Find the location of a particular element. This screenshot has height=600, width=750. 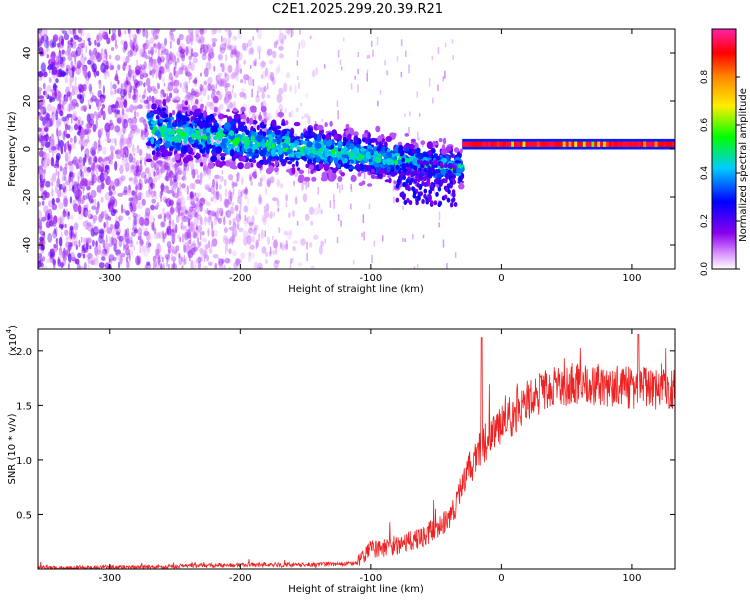

colorbar-strip is located at coordinates (724, 149).